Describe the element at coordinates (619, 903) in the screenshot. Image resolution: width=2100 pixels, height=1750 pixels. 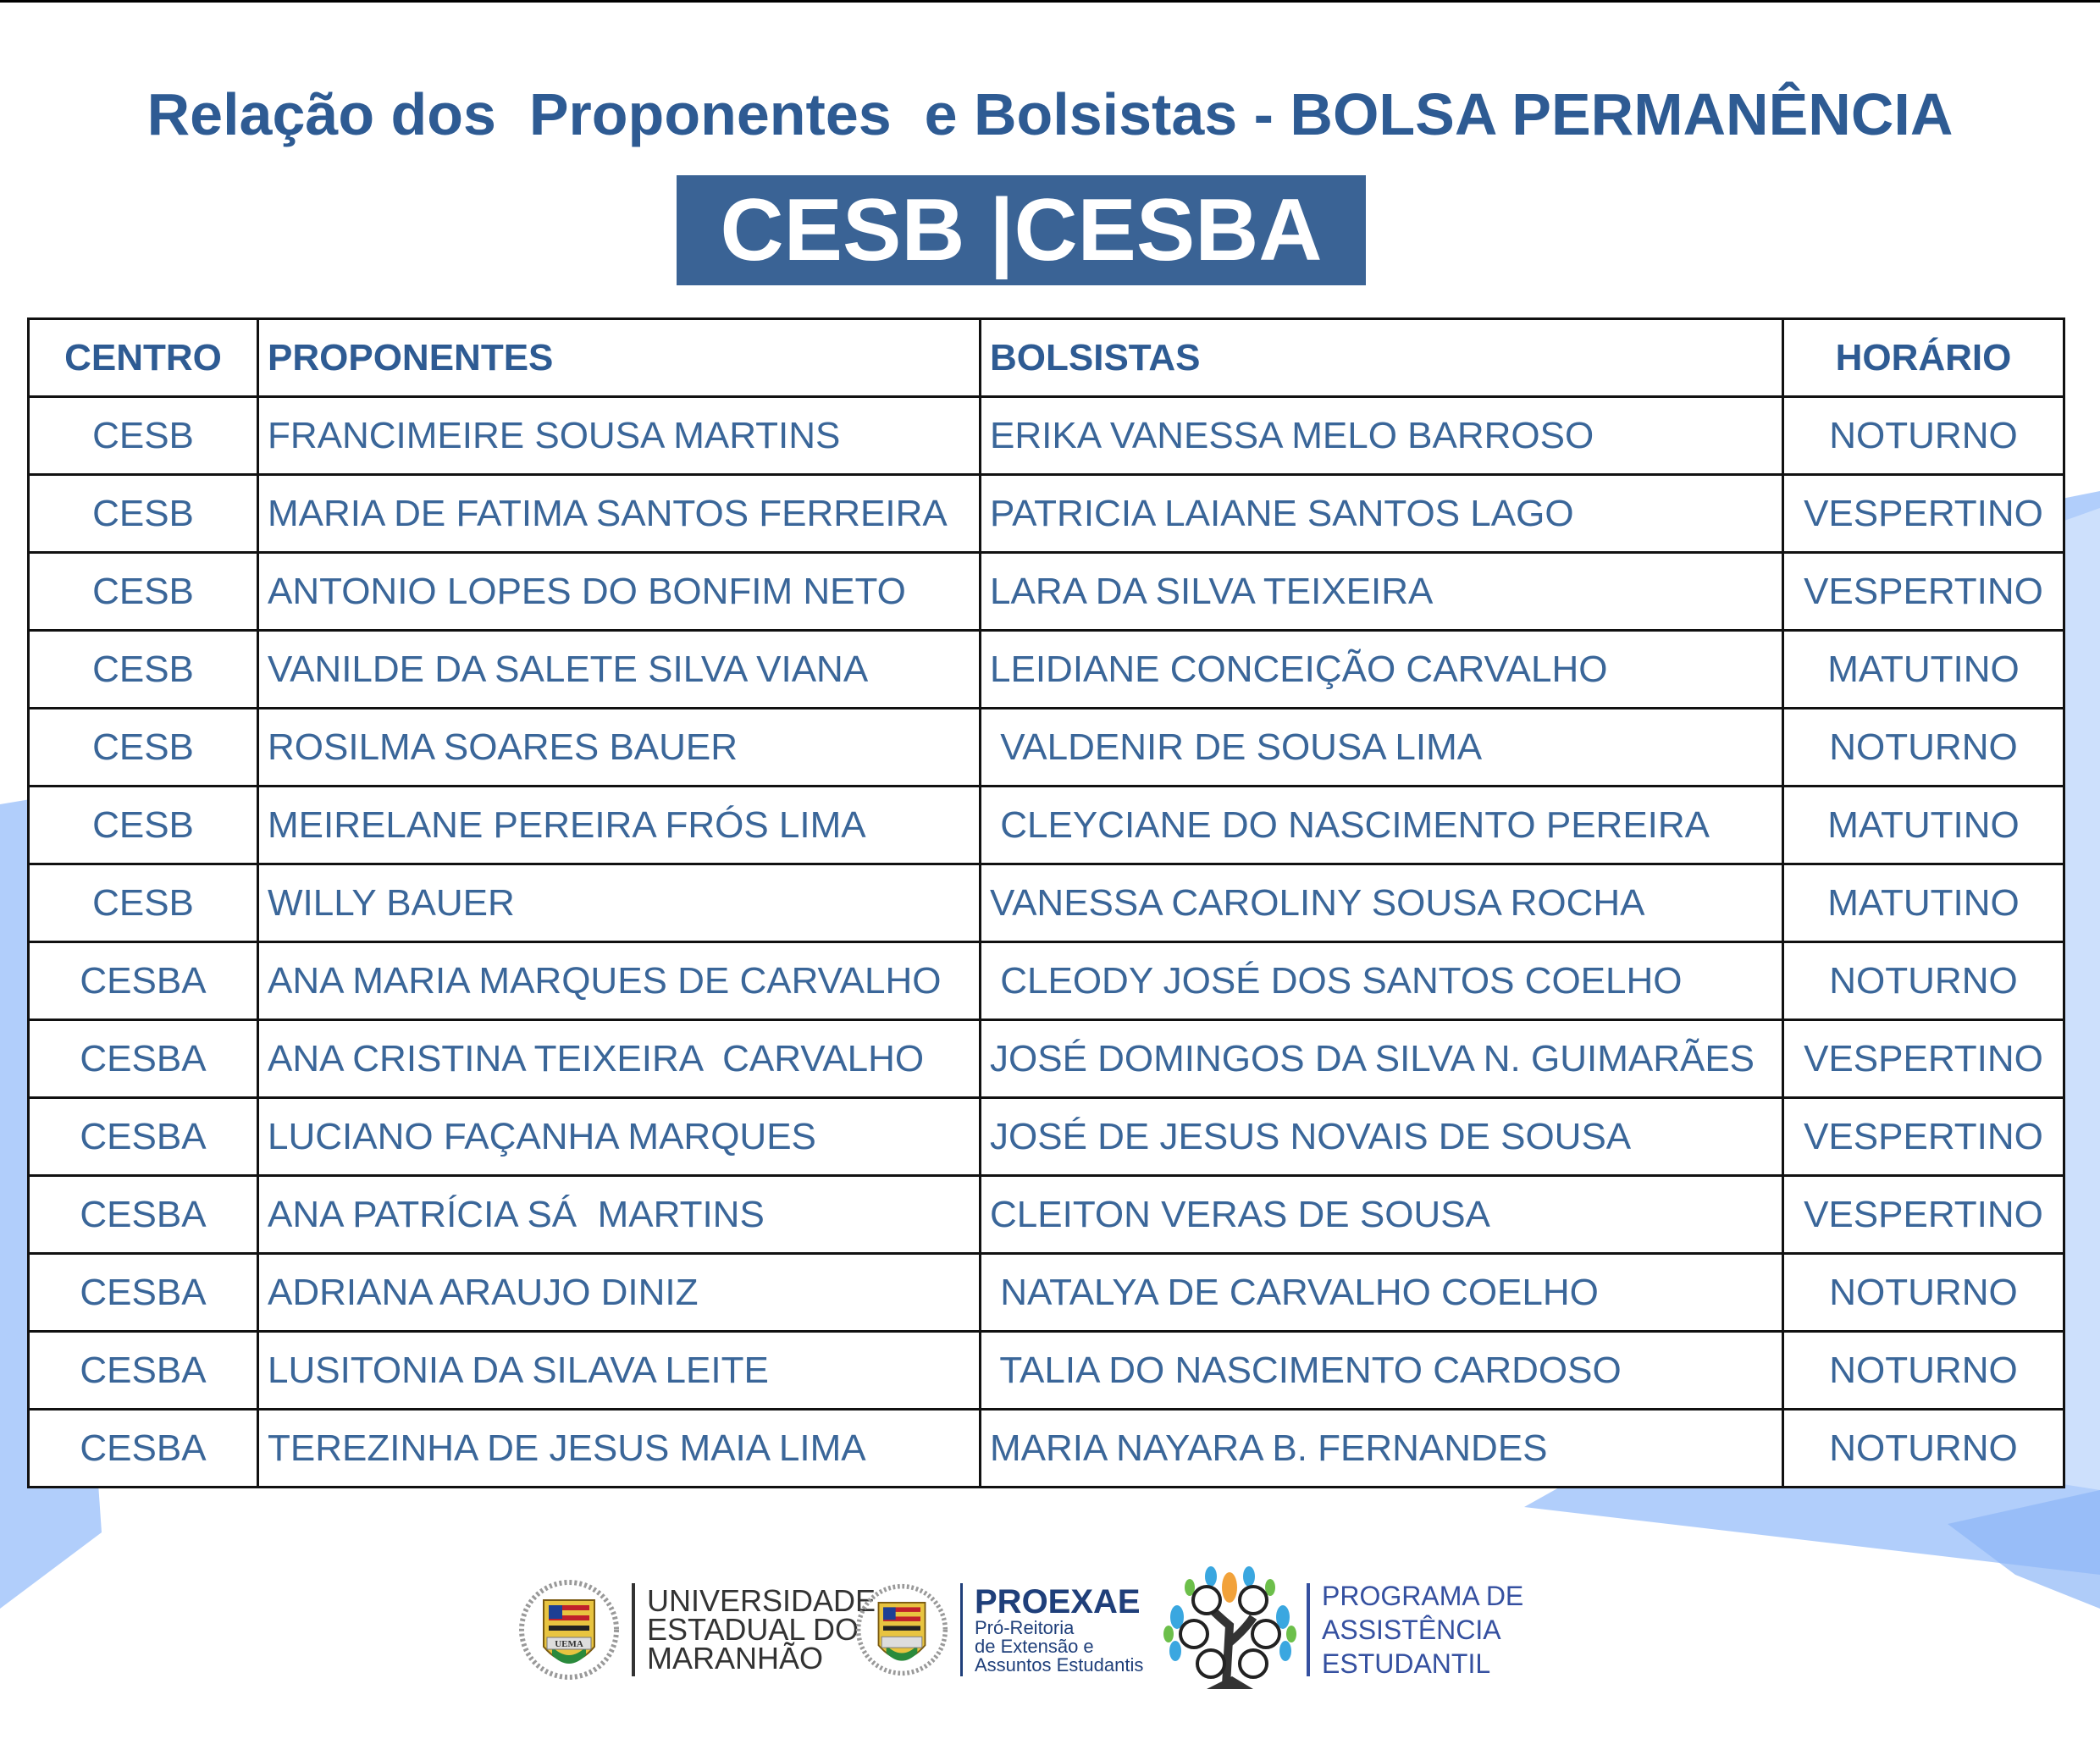
I see `cell-proponente: WILLY BAUER` at that location.